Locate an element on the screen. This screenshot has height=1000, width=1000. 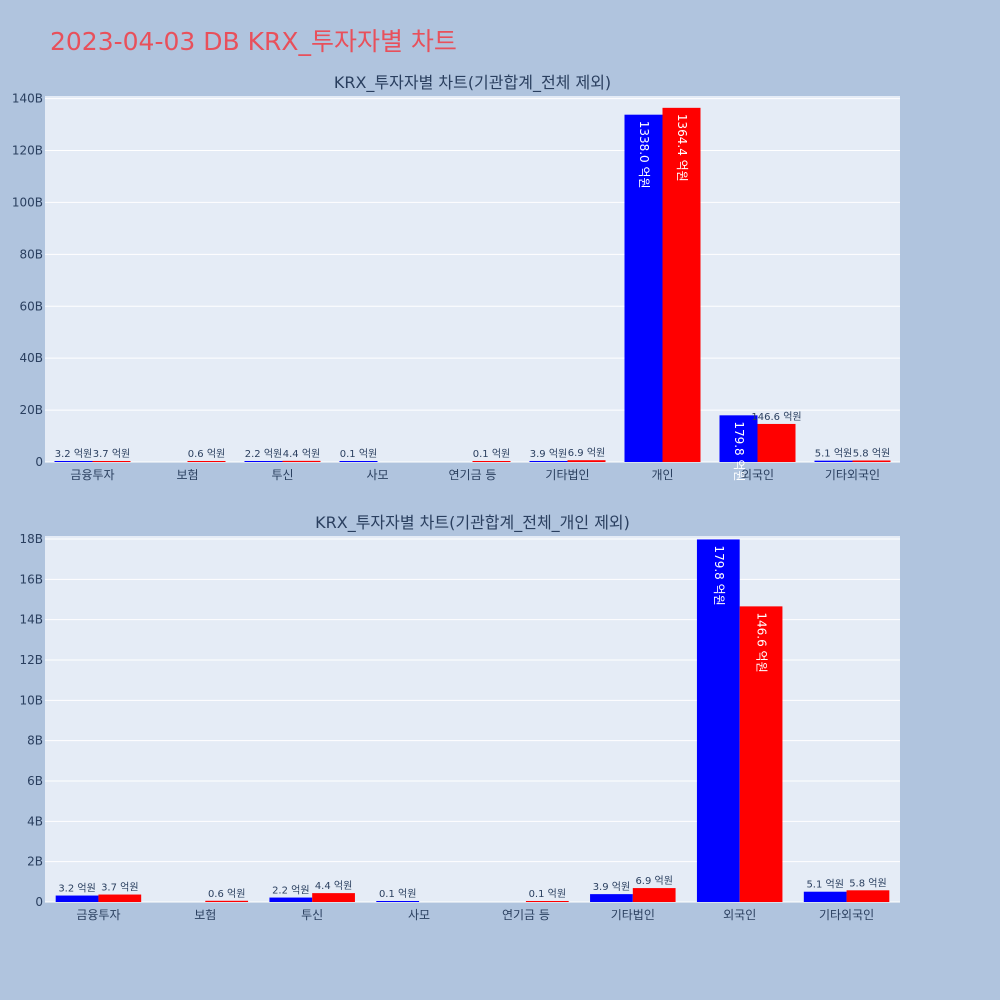
x-tick-label: 개인 is located at coordinates (662, 475).